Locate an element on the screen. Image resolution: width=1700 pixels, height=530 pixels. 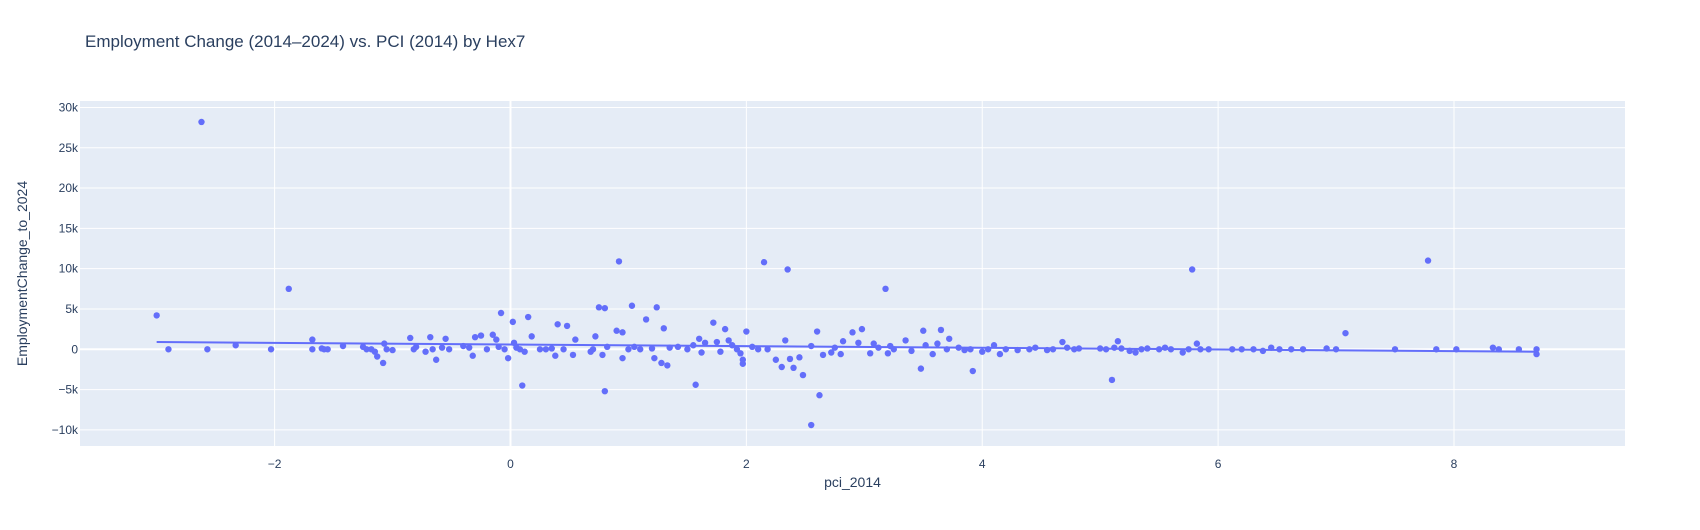
y-tick-labels: −10k −5k 0 5k 10k 15k 20k 25k 30k is located at coordinates (65, 268).